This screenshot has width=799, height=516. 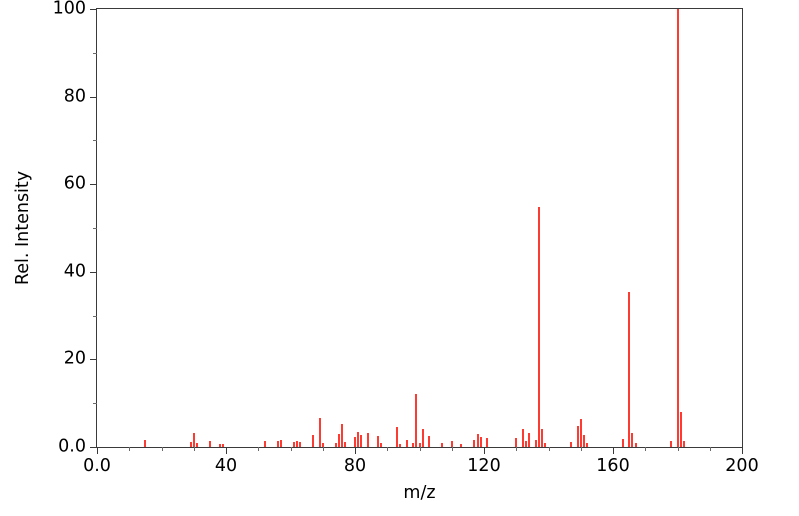 I want to click on y-axis-tick-label: 60, so click(x=74, y=183).